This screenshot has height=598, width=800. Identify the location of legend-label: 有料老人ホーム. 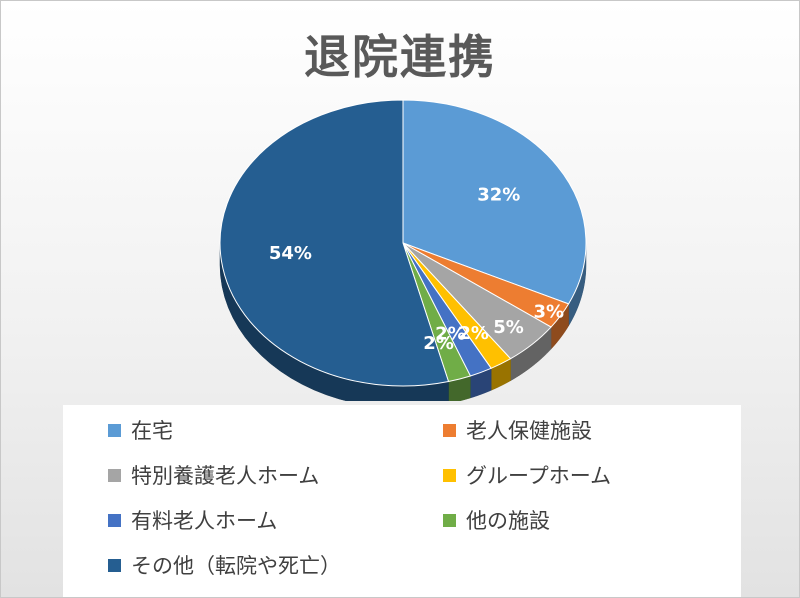
(204, 521).